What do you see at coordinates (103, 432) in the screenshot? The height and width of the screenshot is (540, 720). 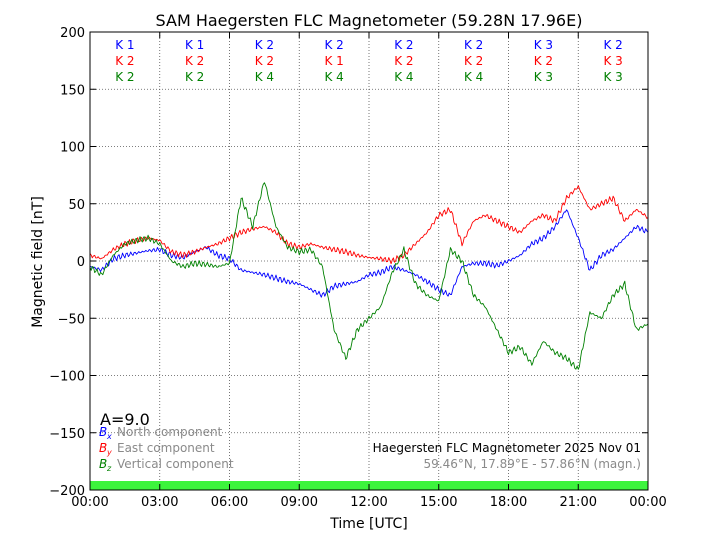 I see `legend-symbol-north: B` at bounding box center [103, 432].